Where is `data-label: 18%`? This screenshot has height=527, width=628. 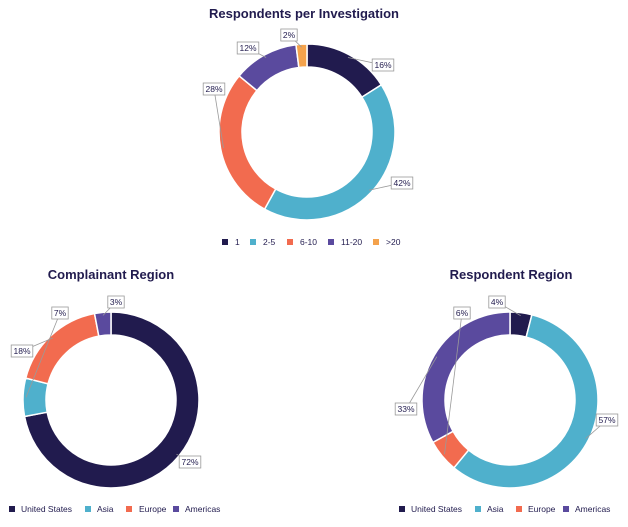 data-label: 18% is located at coordinates (21, 351).